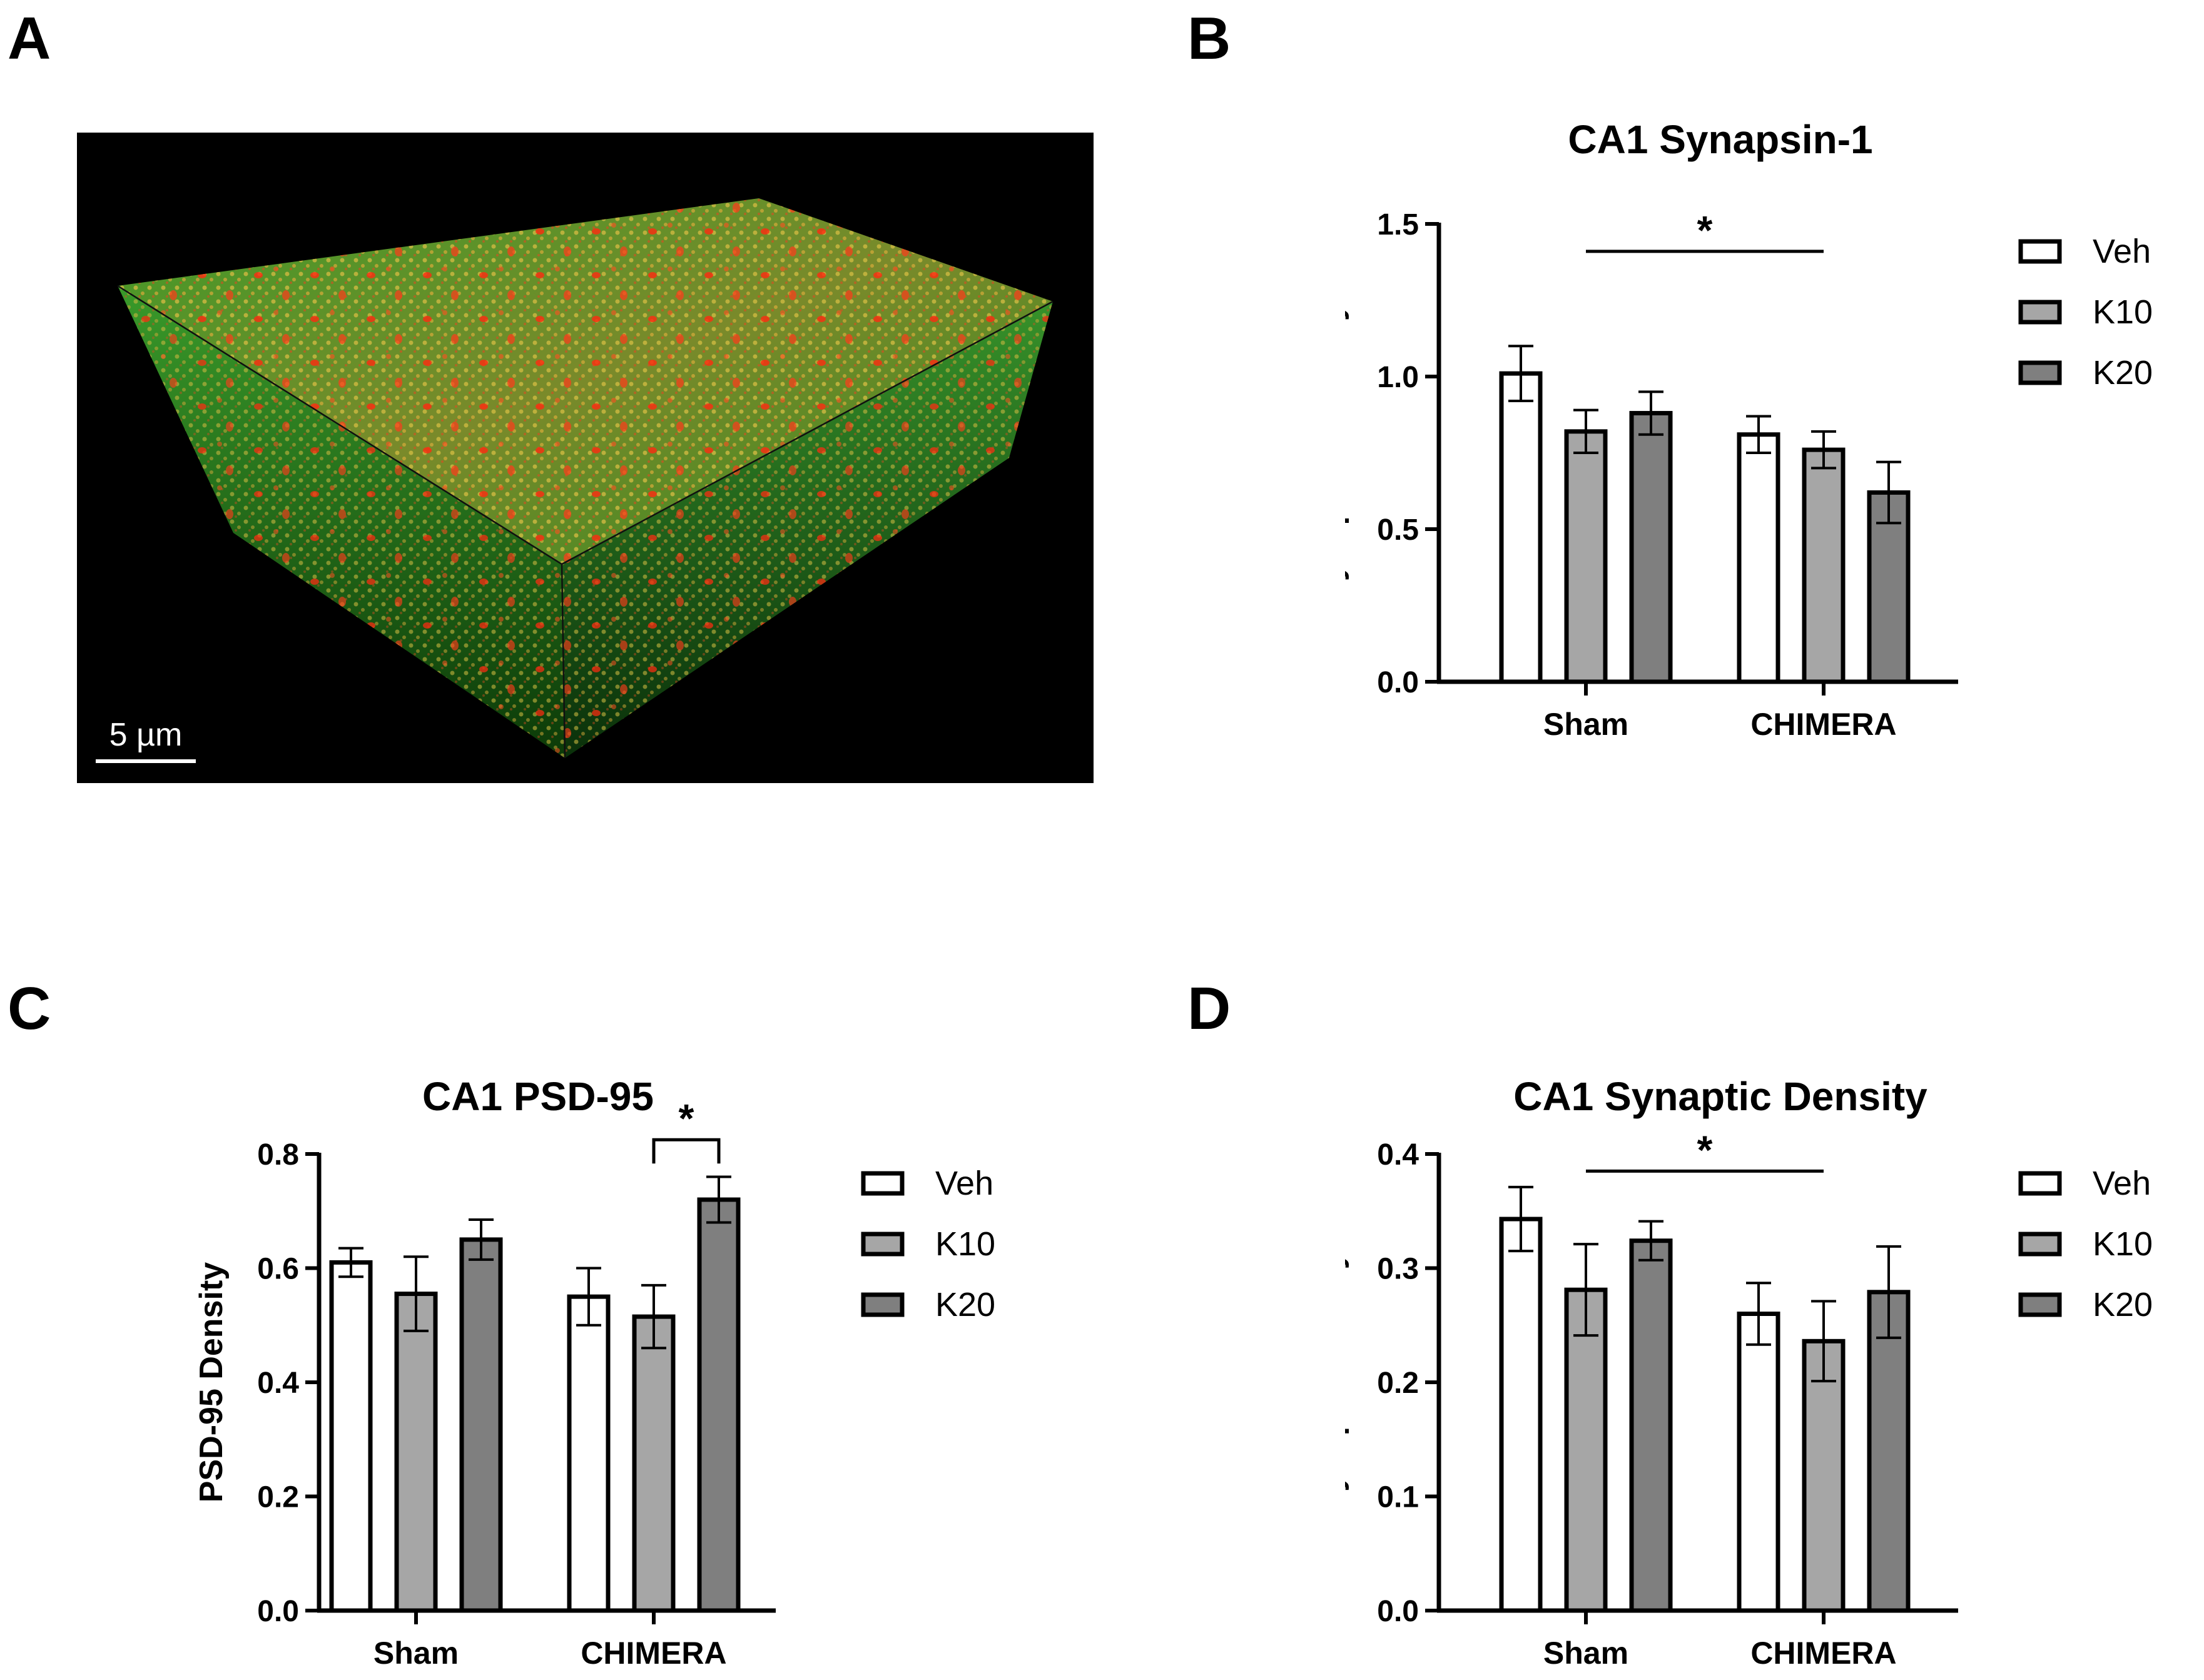 This screenshot has height=1680, width=2204. Describe the element at coordinates (212, 1382) in the screenshot. I see `y-axis-label: PSD-95 Density` at that location.